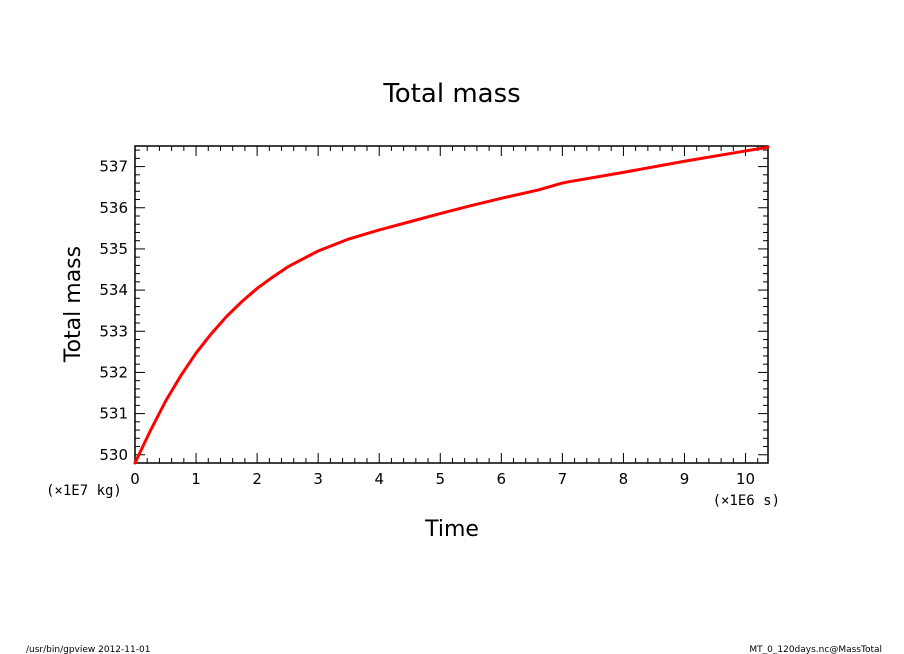 The width and height of the screenshot is (904, 654). I want to click on y-tick-label: 535, so click(113, 249).